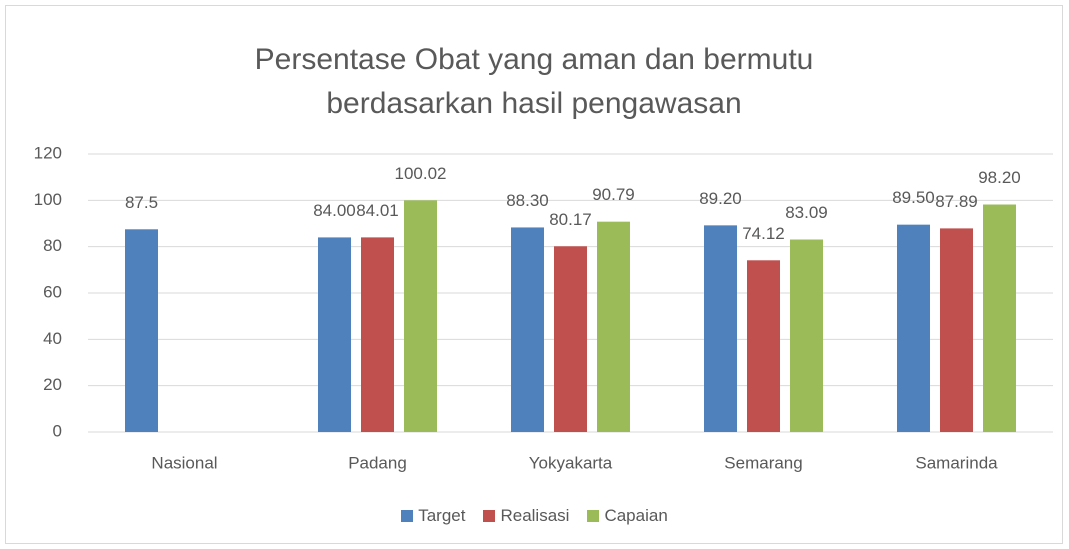 The image size is (1069, 549). I want to click on legend-label: Realisasi, so click(535, 515).